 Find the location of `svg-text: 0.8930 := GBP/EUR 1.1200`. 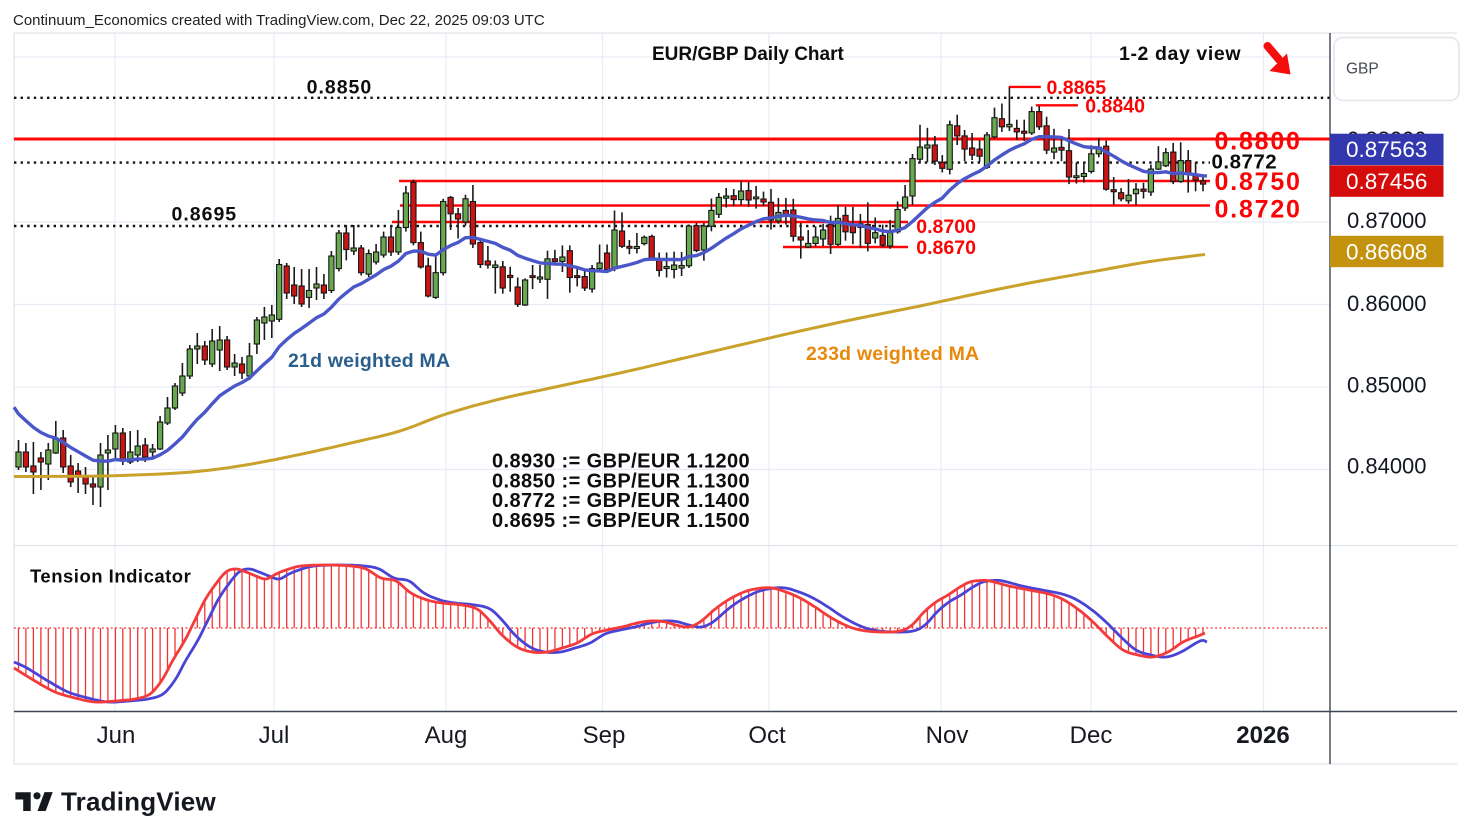

svg-text: 0.8930 := GBP/EUR 1.1200 is located at coordinates (621, 461).